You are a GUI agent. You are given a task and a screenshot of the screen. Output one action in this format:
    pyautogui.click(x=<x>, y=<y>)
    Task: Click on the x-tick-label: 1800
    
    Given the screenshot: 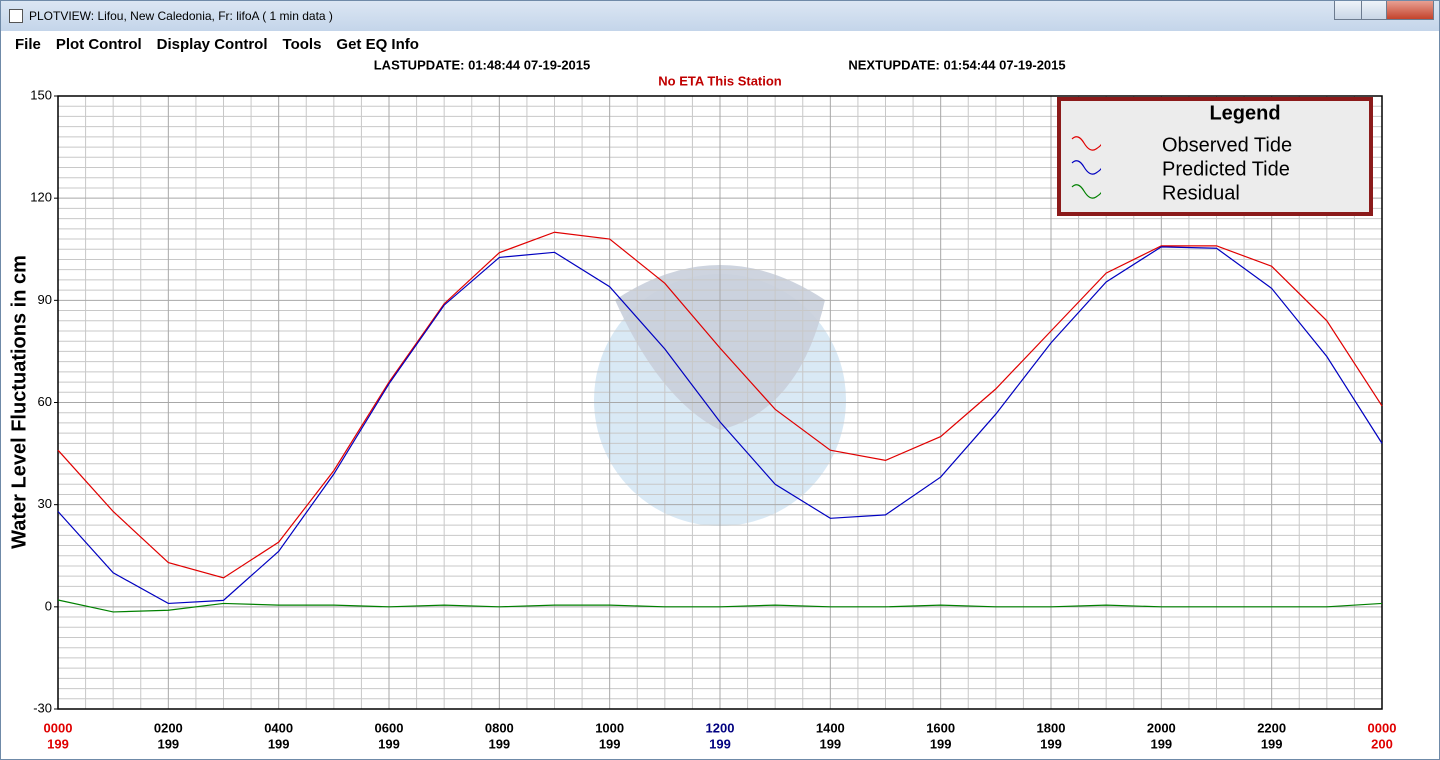 What is the action you would take?
    pyautogui.click(x=1051, y=727)
    